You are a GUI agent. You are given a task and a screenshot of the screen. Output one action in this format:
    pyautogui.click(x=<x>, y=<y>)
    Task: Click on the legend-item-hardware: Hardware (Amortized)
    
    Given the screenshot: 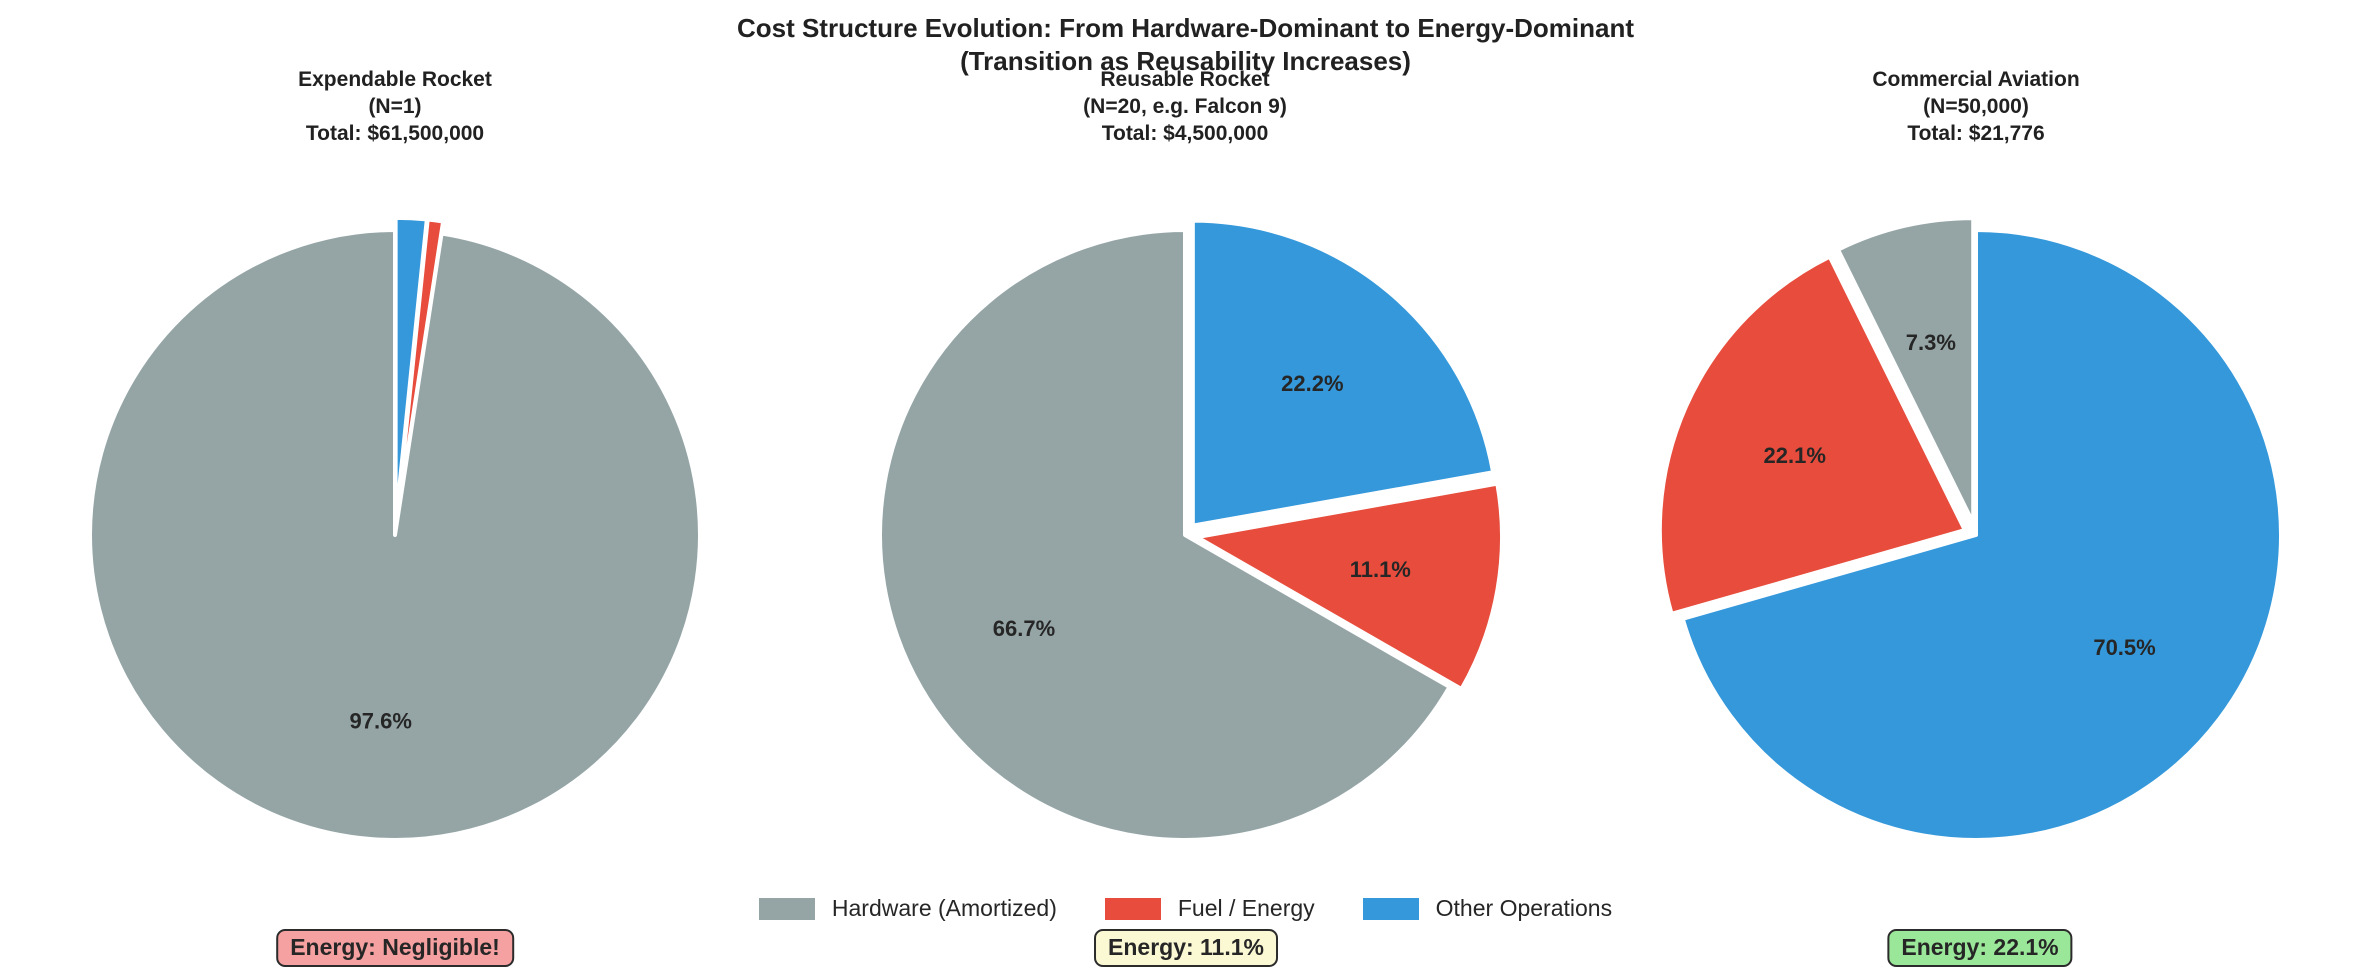 What is the action you would take?
    pyautogui.click(x=907, y=908)
    